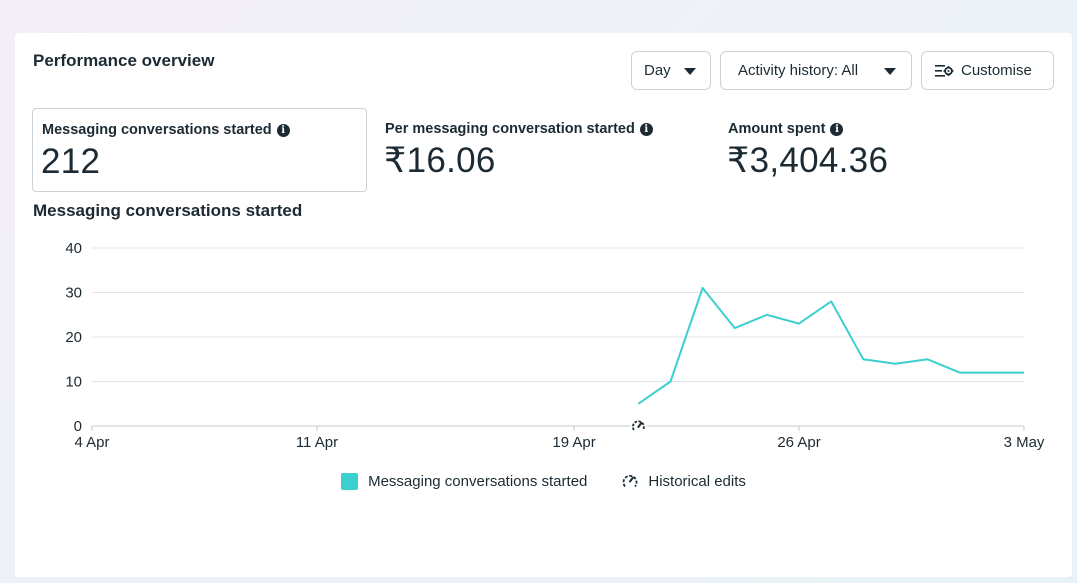  Describe the element at coordinates (440, 160) in the screenshot. I see `metric-value: ₹16.06` at that location.